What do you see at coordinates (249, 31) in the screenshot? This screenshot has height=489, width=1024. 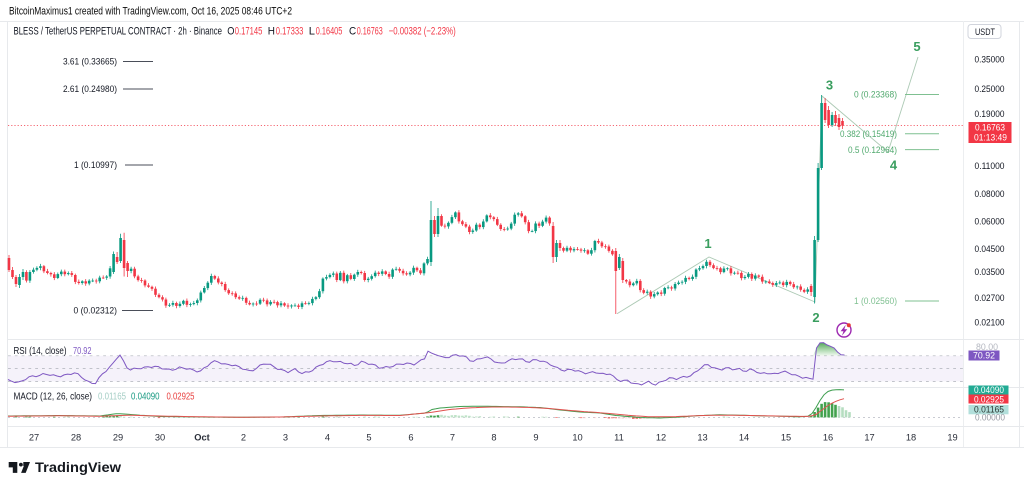 I see `svg-text: 0.17145` at bounding box center [249, 31].